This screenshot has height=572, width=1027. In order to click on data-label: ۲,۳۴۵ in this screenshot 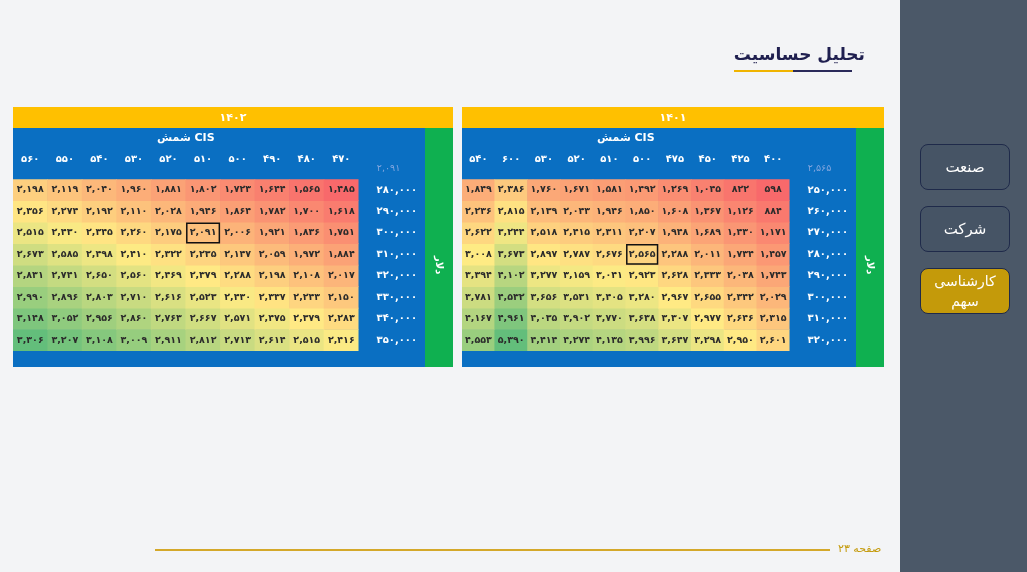, I will do `click(99, 232)`.